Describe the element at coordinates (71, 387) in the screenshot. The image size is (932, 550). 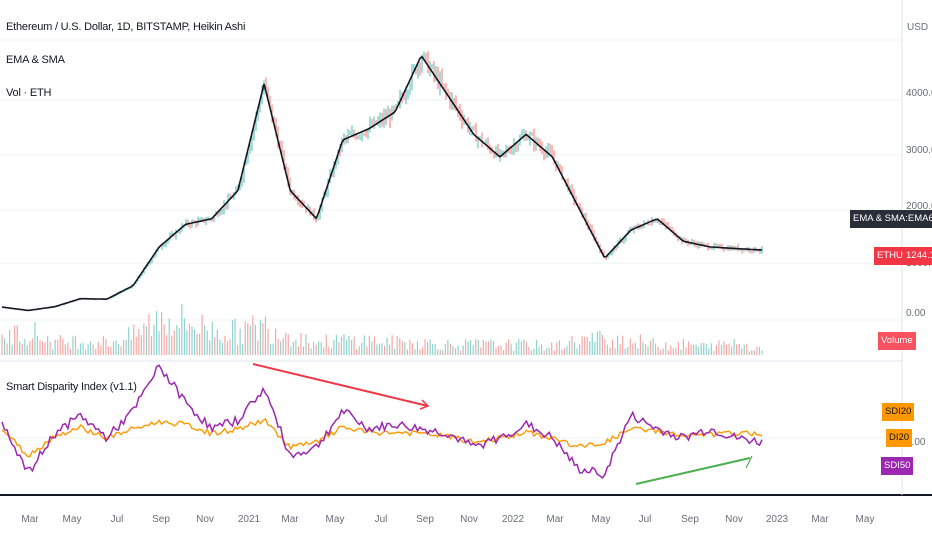
I see `sdi-legend: Smart Disparity Index (v1.1)` at that location.